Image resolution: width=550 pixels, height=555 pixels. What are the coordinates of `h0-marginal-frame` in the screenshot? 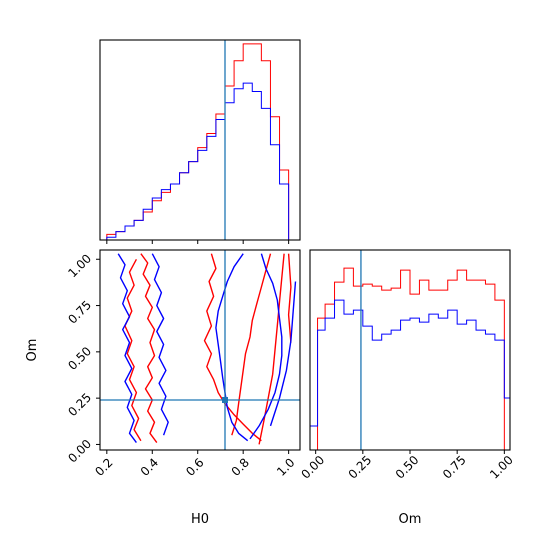 It's located at (200, 140).